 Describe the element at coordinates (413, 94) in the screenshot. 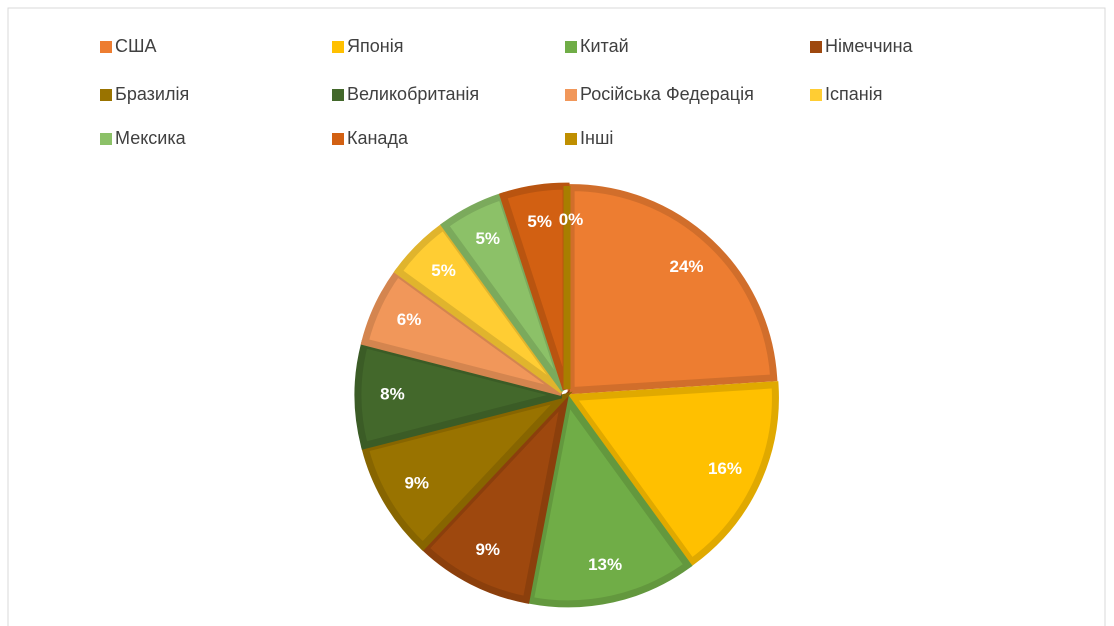

I see `legend-label: Великобританія` at that location.